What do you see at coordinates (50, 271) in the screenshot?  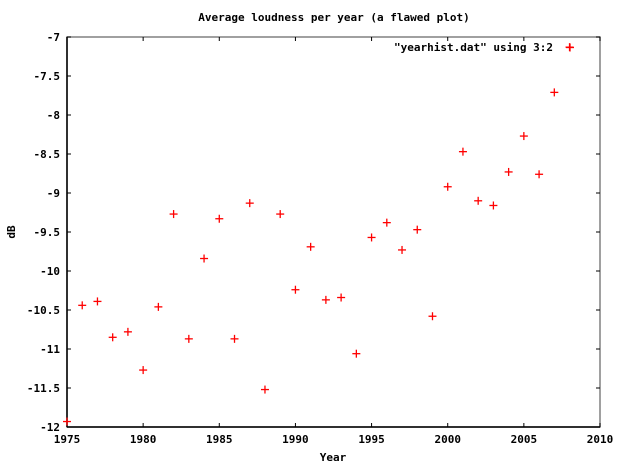 I see `y-tick-label: -10` at bounding box center [50, 271].